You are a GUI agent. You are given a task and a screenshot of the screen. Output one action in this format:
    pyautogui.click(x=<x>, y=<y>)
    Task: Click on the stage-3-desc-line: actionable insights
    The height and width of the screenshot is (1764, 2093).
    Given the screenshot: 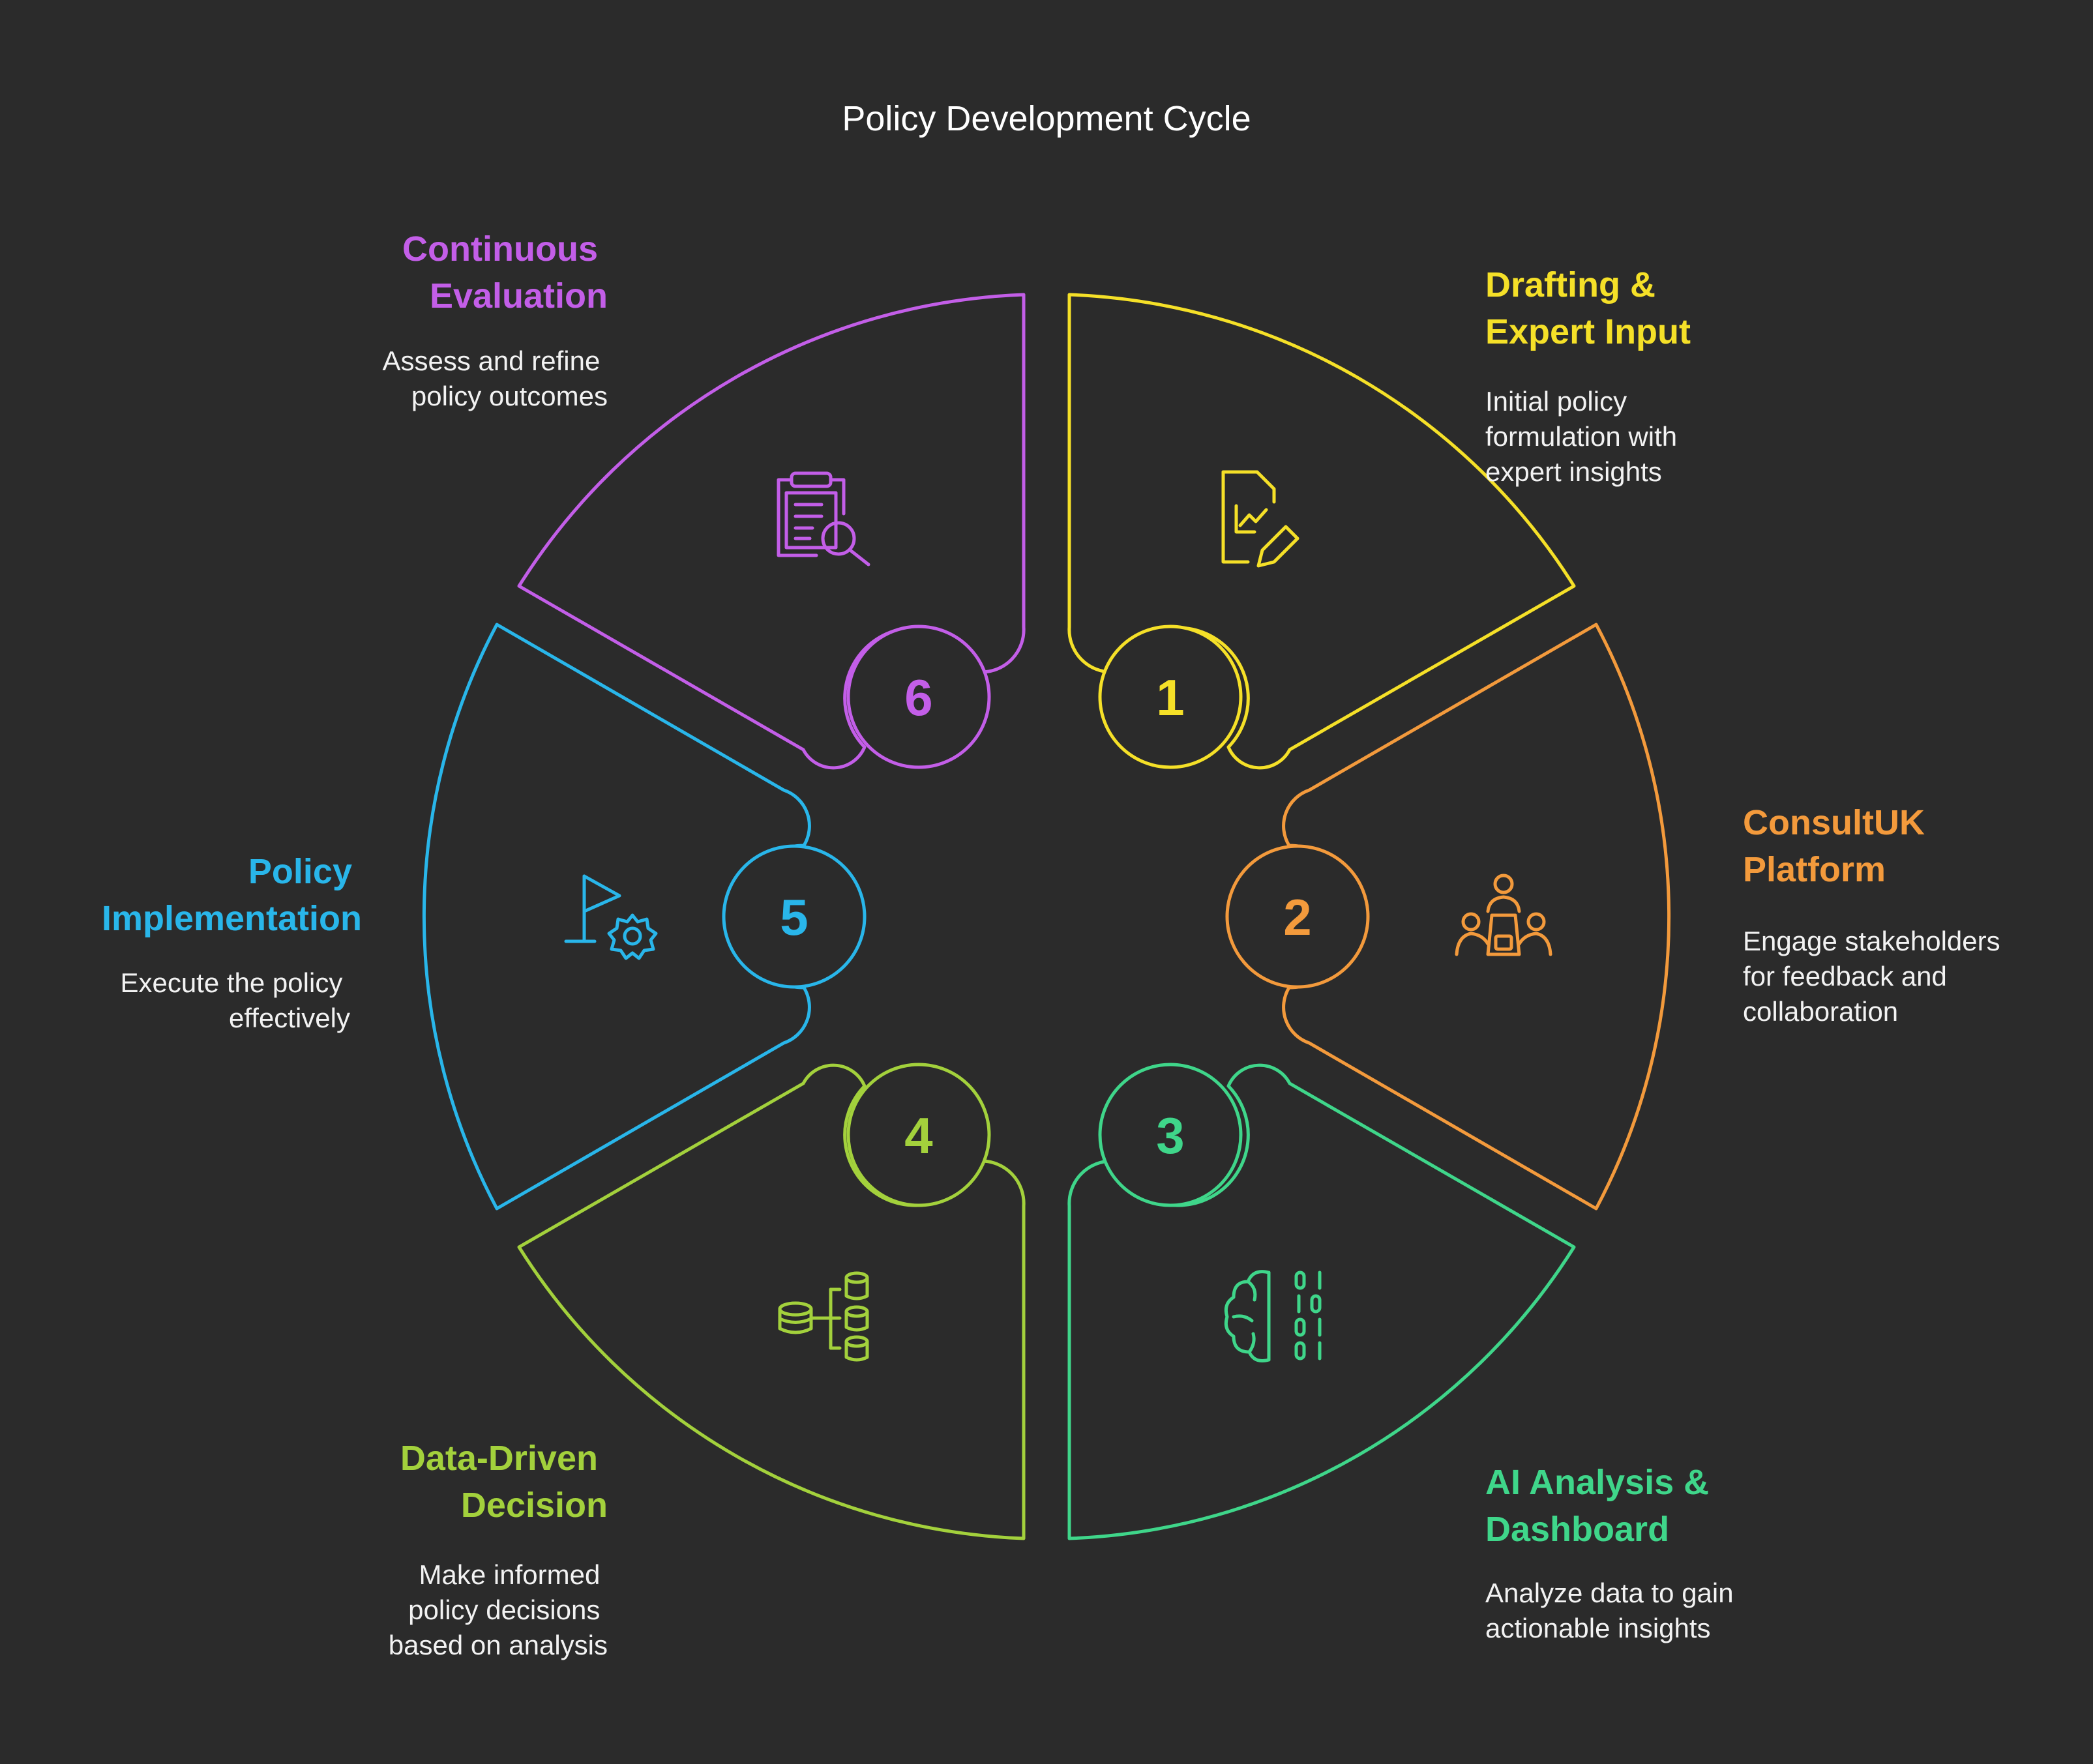 What is the action you would take?
    pyautogui.click(x=1598, y=1628)
    